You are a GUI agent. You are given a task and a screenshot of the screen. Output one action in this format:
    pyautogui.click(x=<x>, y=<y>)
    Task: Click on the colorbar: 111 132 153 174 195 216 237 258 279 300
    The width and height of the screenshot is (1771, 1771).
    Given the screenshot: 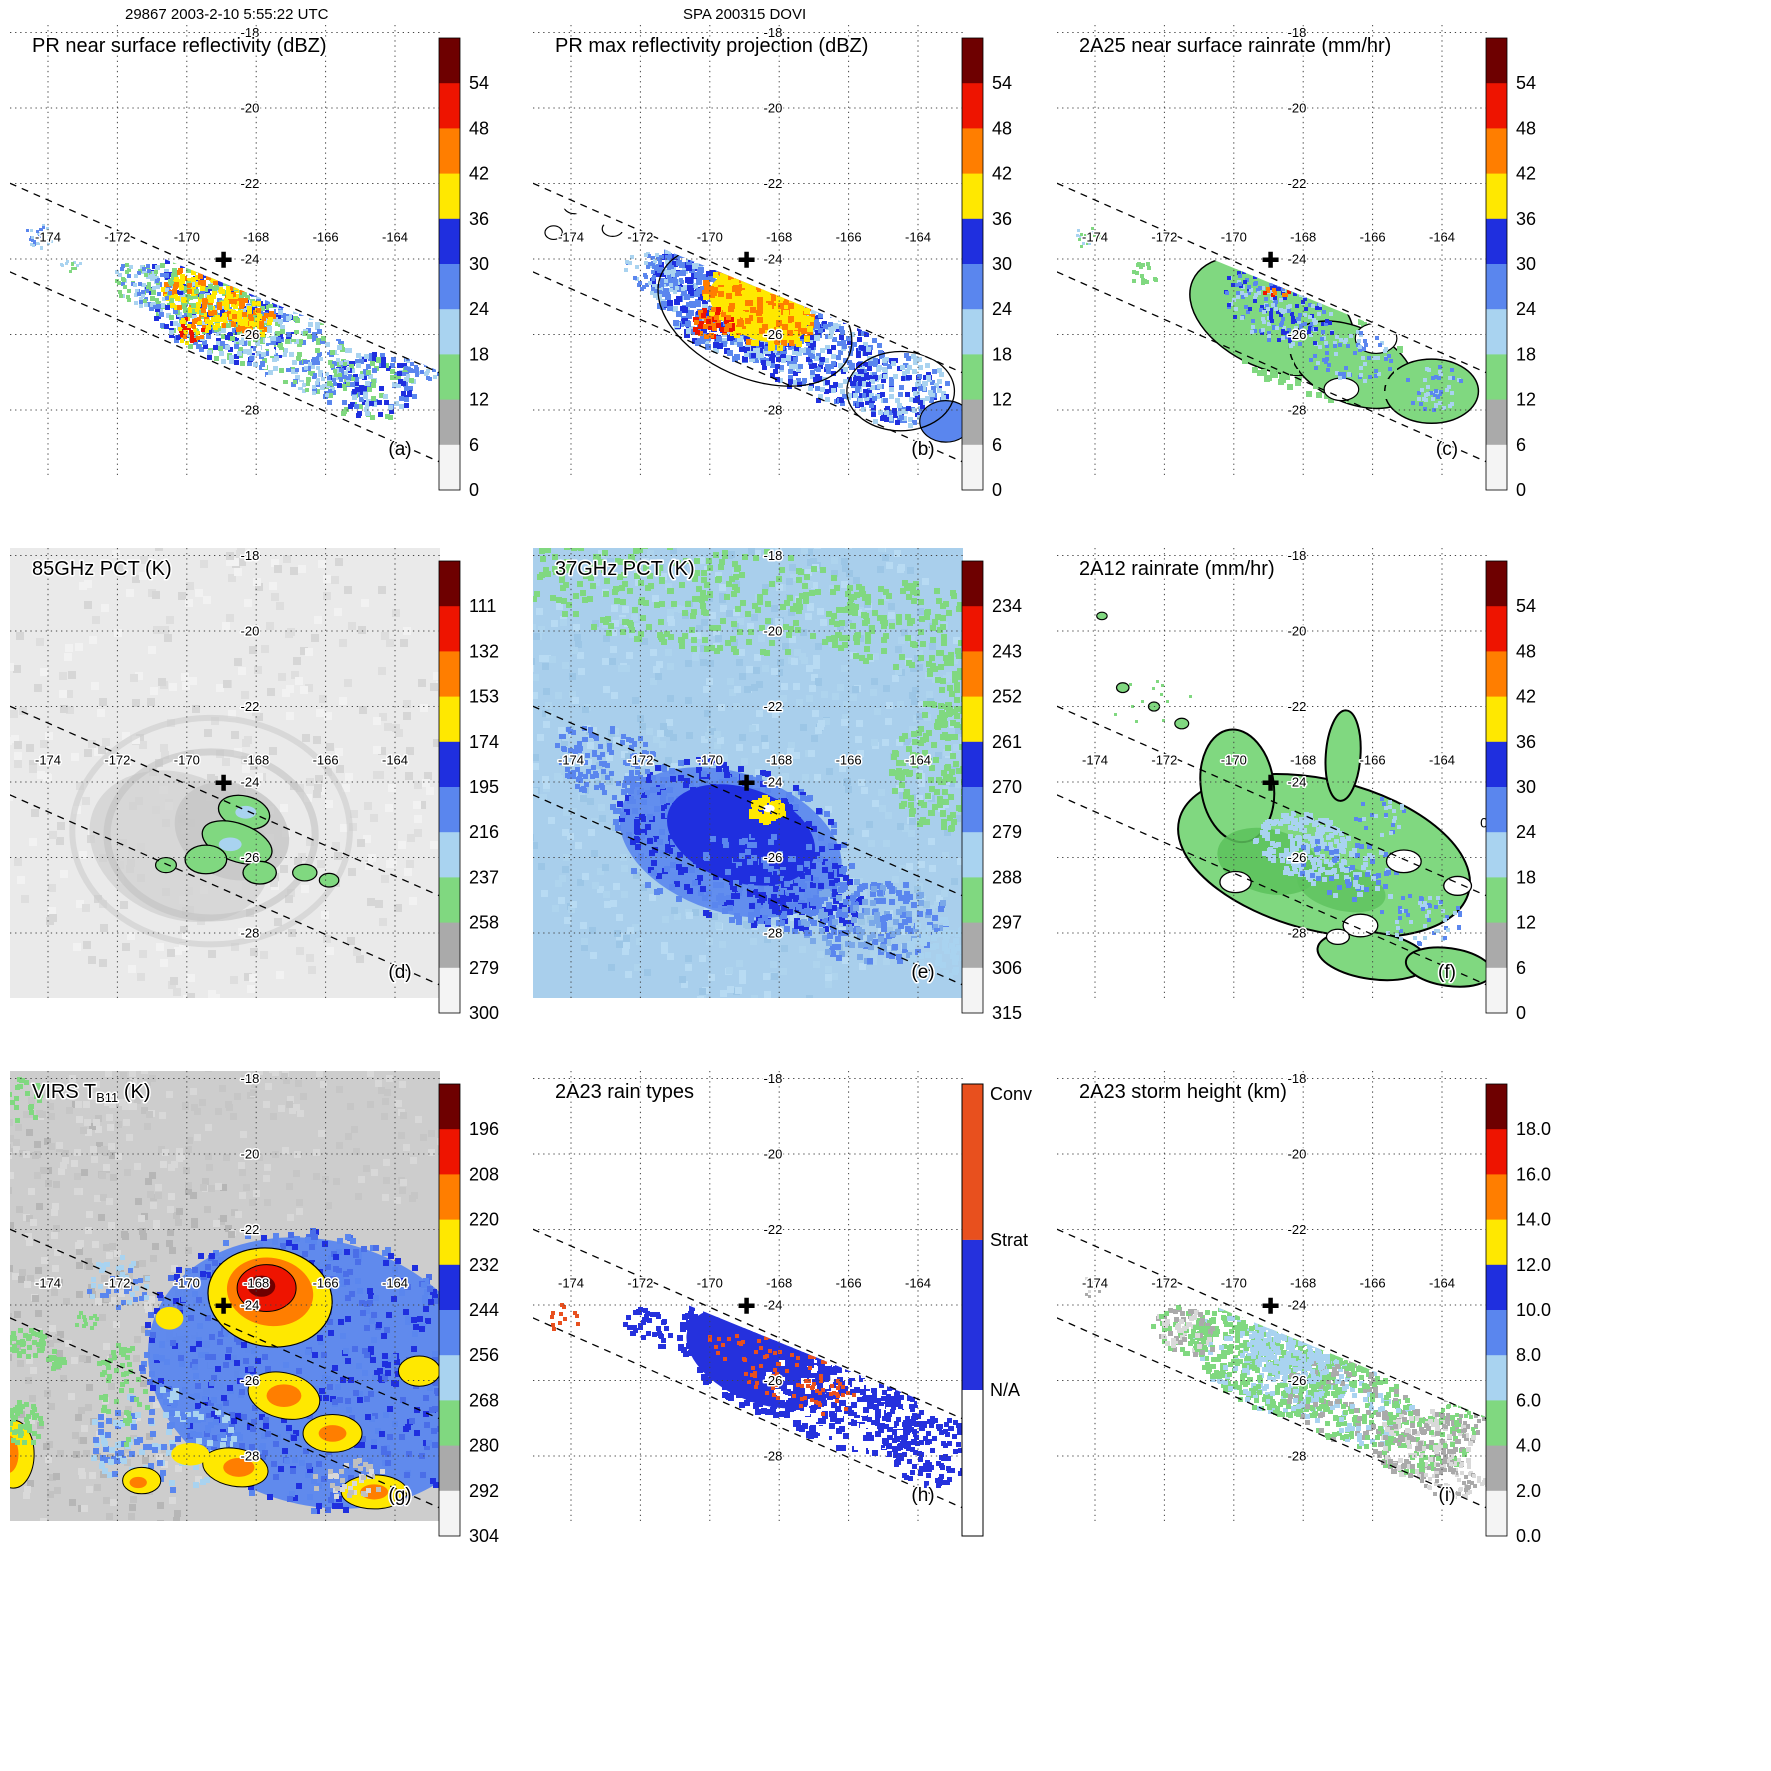 What is the action you would take?
    pyautogui.click(x=468, y=791)
    